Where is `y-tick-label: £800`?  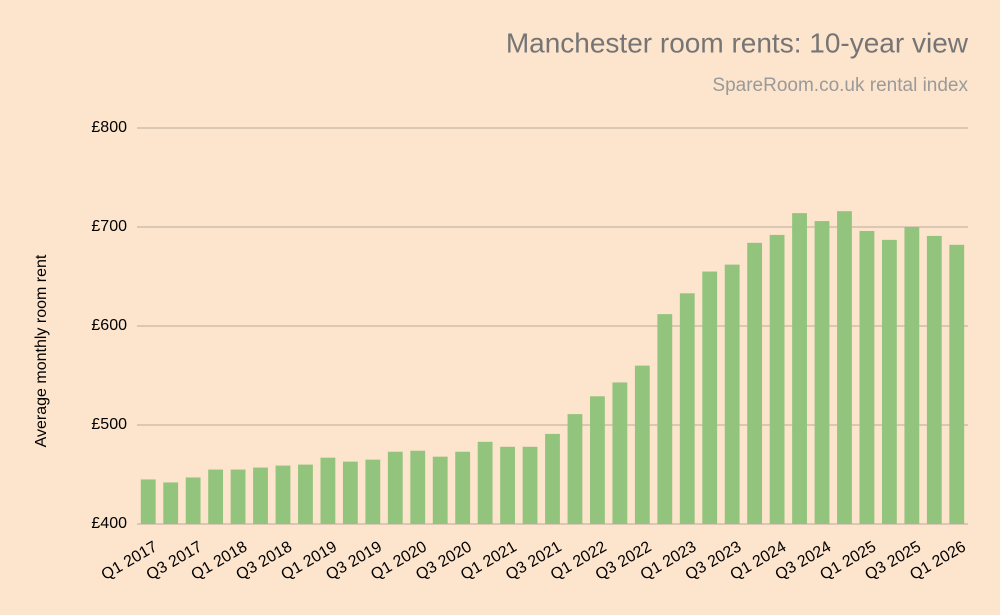
y-tick-label: £800 is located at coordinates (109, 127).